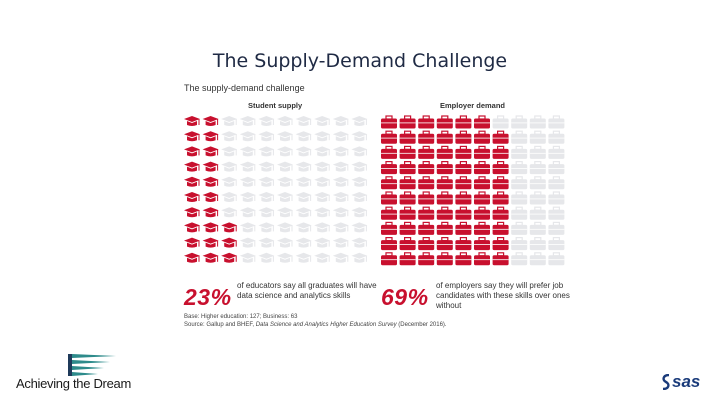 The width and height of the screenshot is (720, 405). Describe the element at coordinates (686, 381) in the screenshot. I see `sas-logo-text: sas` at that location.